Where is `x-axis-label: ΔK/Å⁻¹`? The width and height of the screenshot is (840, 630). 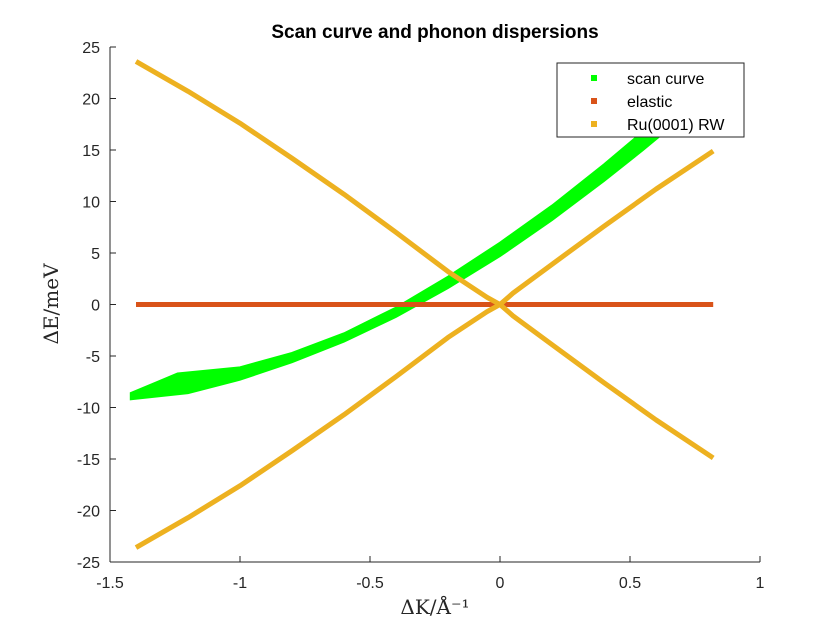 x-axis-label: ΔK/Å⁻¹ is located at coordinates (434, 606).